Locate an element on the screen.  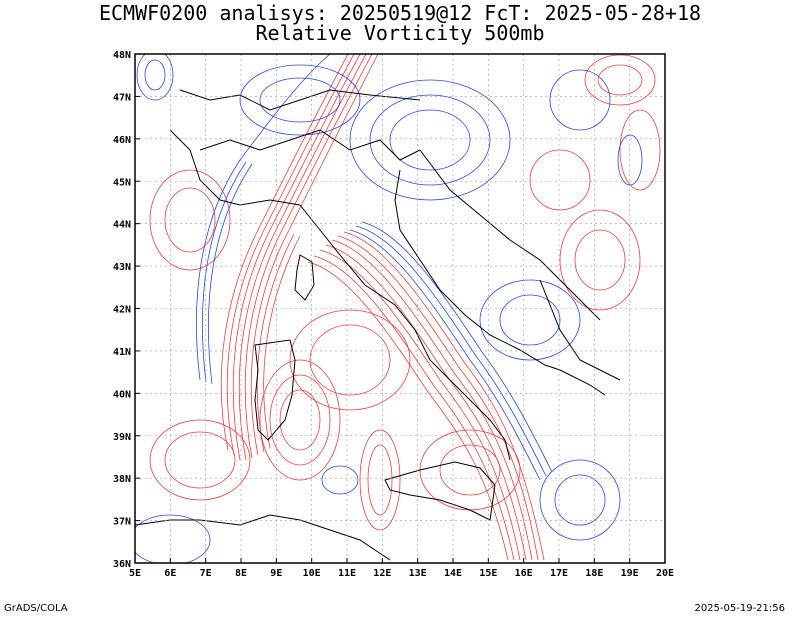
lon-tick-label: 12E is located at coordinates (382, 573).